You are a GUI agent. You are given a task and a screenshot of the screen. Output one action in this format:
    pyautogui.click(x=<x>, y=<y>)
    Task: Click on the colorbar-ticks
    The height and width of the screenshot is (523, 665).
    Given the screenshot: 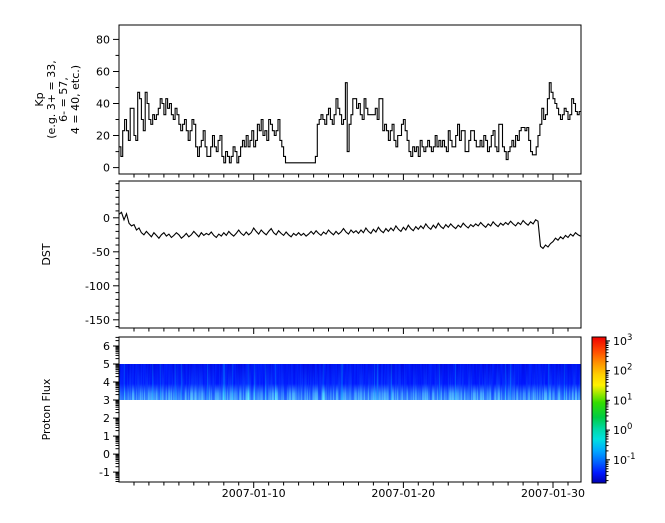 What is the action you would take?
    pyautogui.click(x=608, y=411)
    